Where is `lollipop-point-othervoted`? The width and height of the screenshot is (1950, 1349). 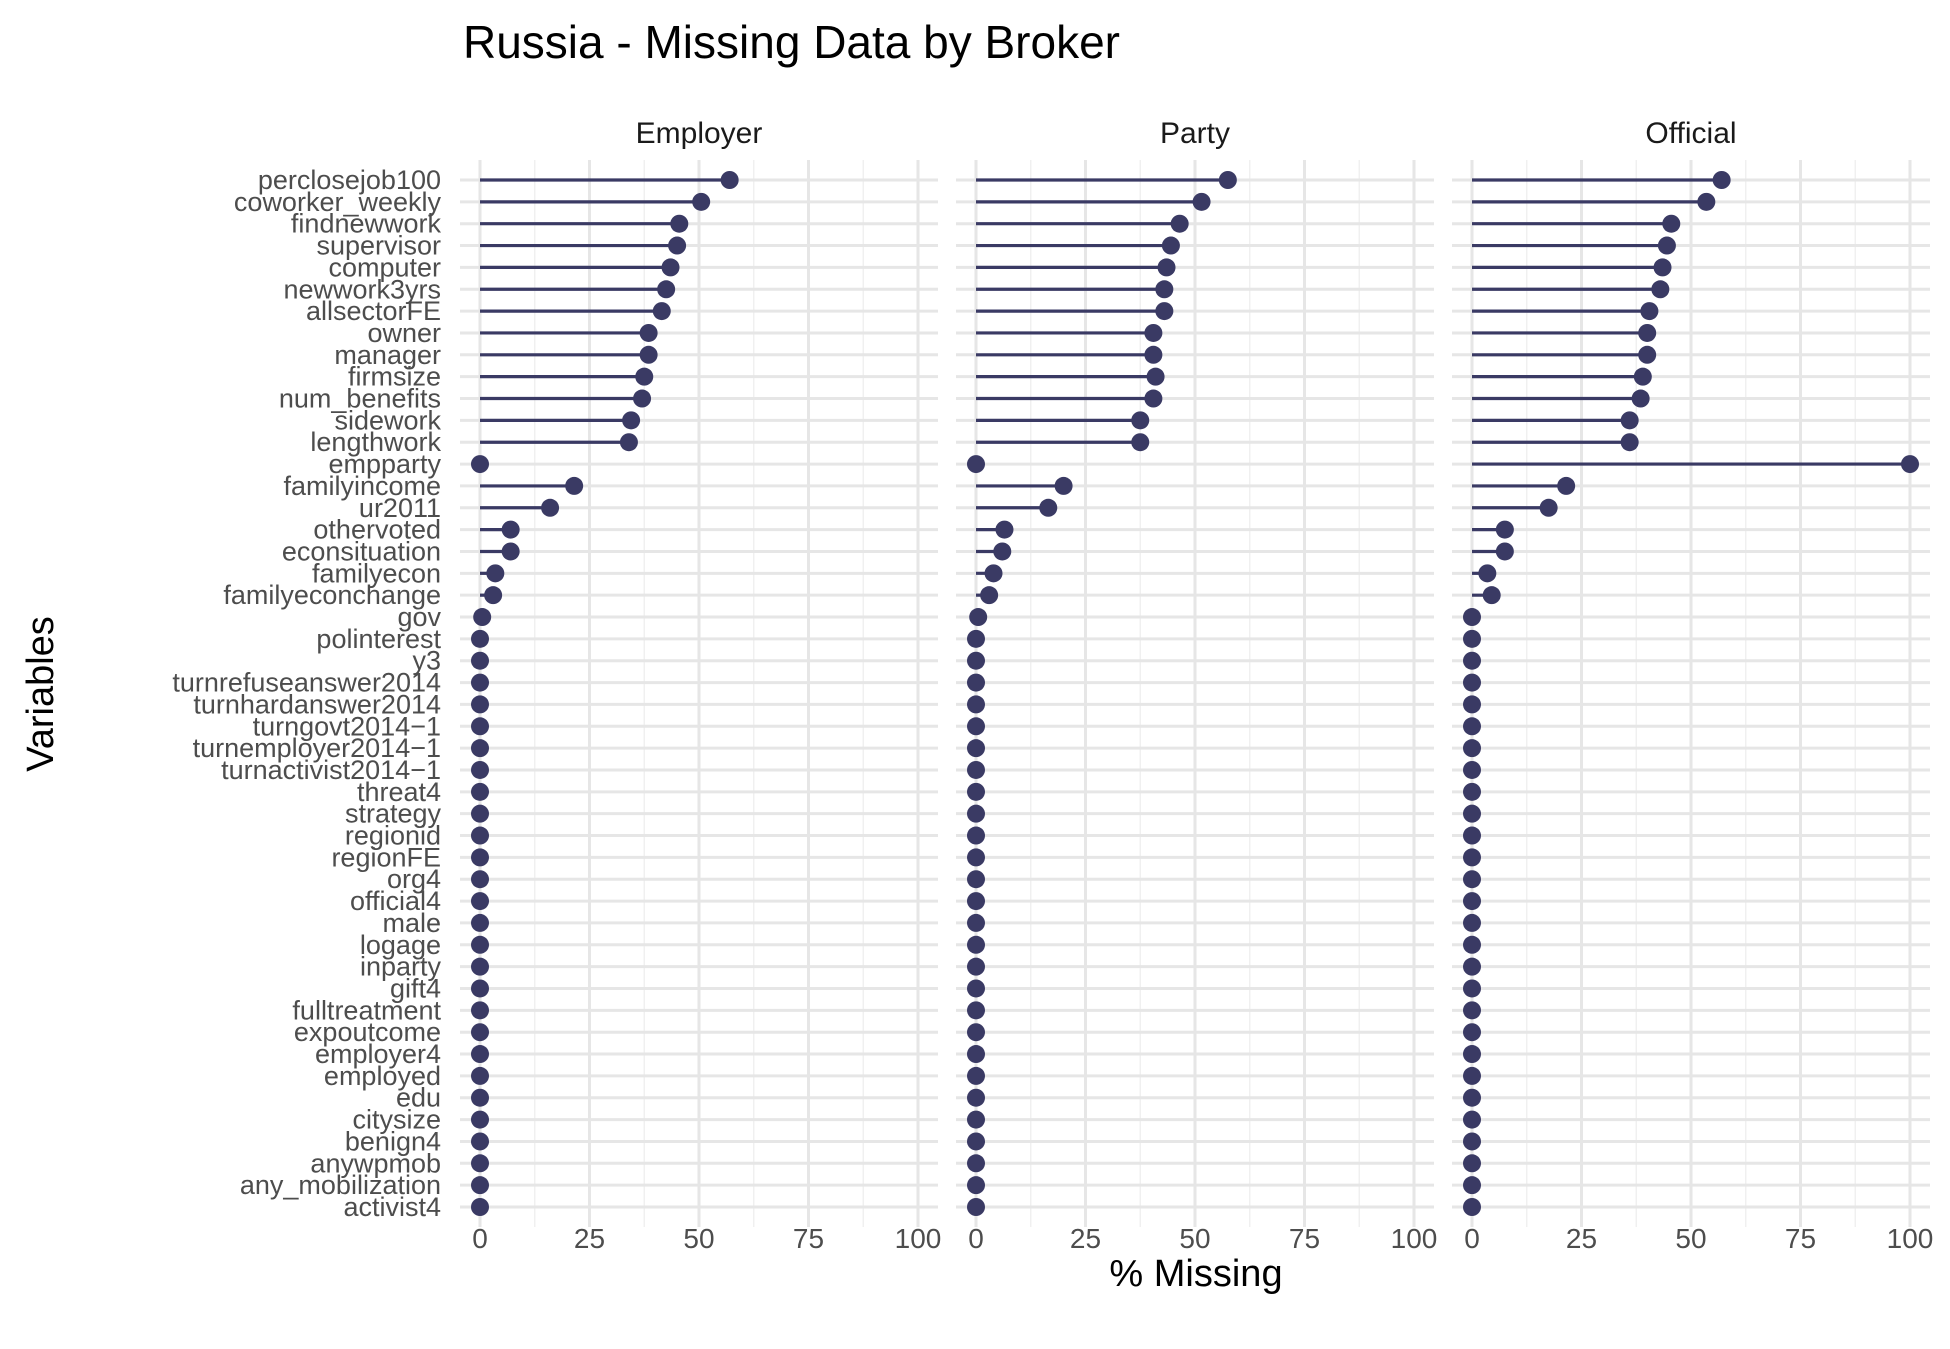 lollipop-point-othervoted is located at coordinates (1004, 529).